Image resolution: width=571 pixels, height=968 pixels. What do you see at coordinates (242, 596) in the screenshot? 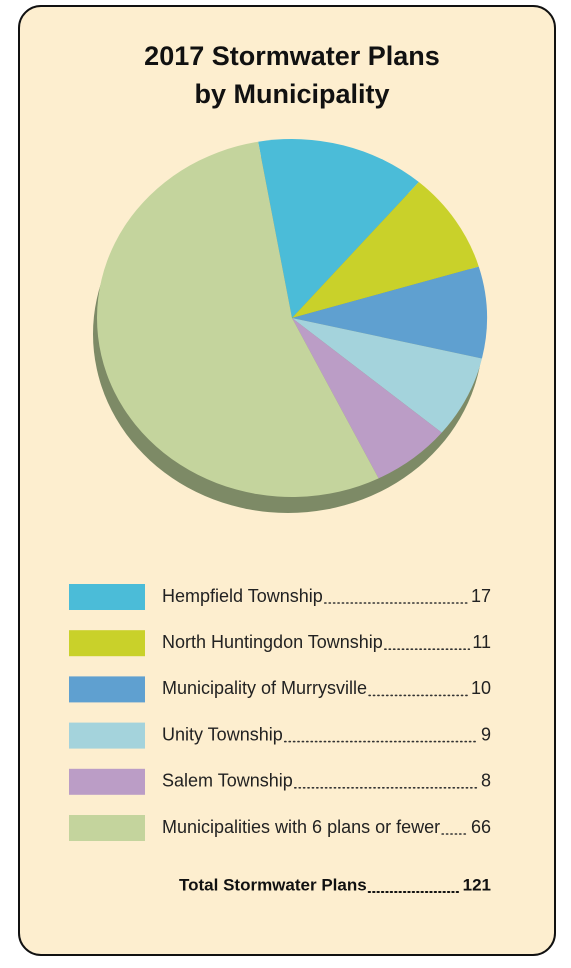
I see `legend-label: Hempfield Township` at bounding box center [242, 596].